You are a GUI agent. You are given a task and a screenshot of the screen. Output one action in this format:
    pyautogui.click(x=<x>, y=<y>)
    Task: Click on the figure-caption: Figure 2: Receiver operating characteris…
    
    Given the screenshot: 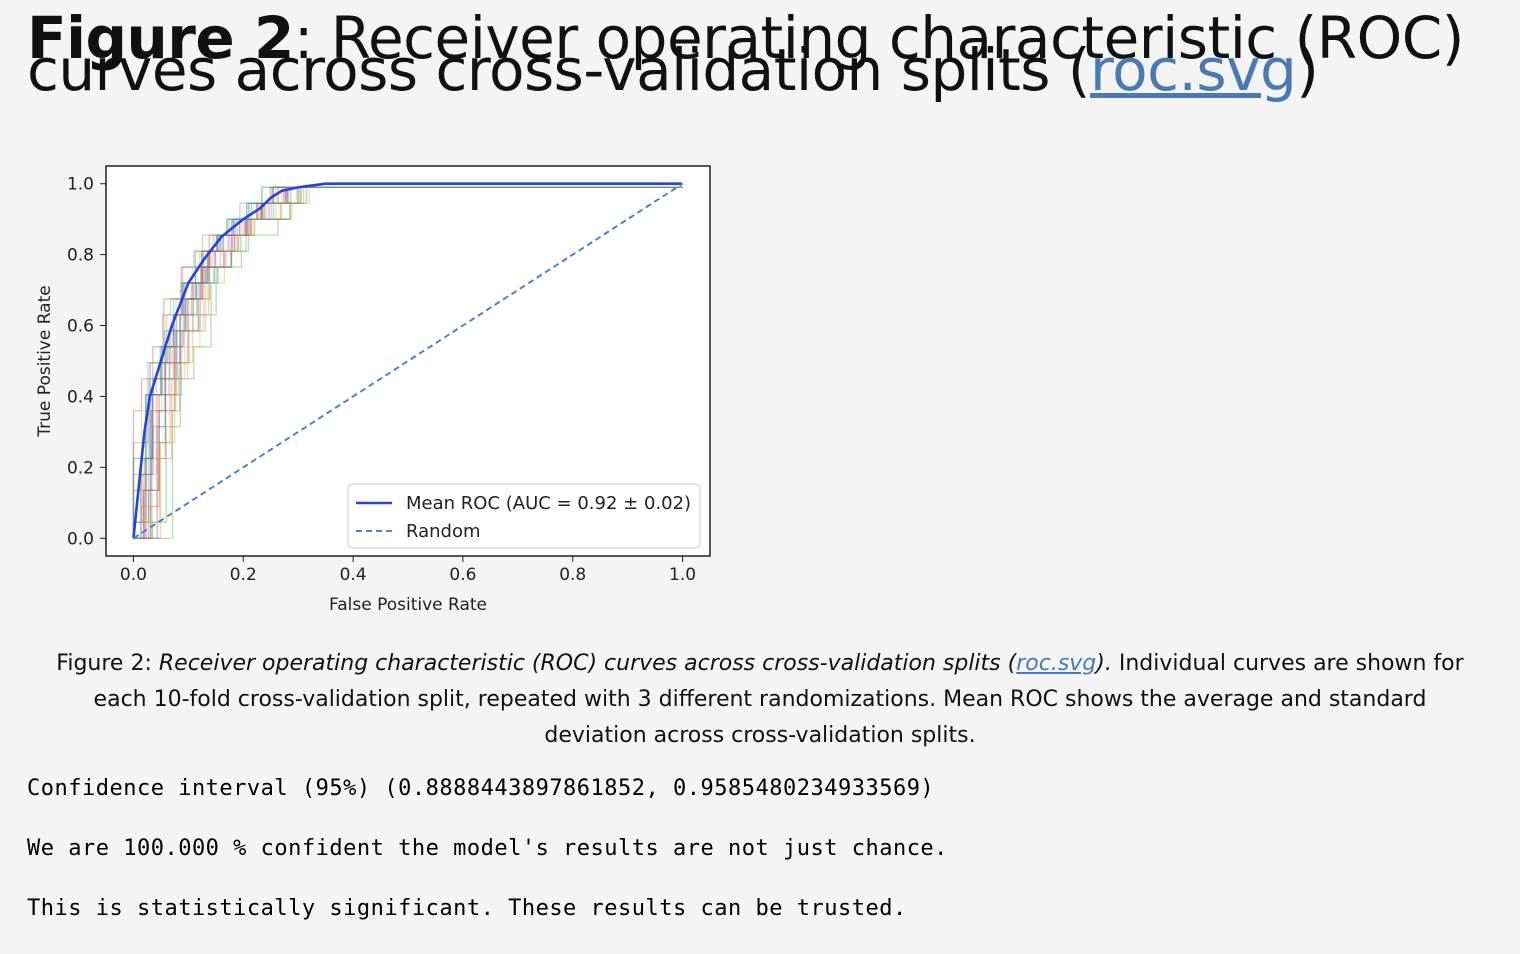 What is the action you would take?
    pyautogui.click(x=760, y=700)
    